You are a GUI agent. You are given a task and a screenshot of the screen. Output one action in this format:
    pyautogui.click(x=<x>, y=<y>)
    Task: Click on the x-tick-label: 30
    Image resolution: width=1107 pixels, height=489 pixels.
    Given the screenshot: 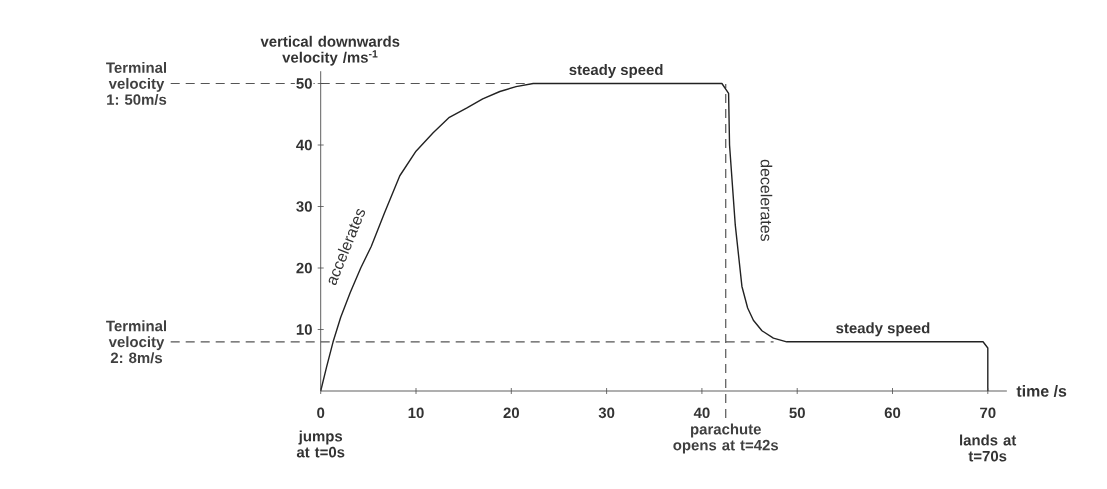 What is the action you would take?
    pyautogui.click(x=606, y=413)
    